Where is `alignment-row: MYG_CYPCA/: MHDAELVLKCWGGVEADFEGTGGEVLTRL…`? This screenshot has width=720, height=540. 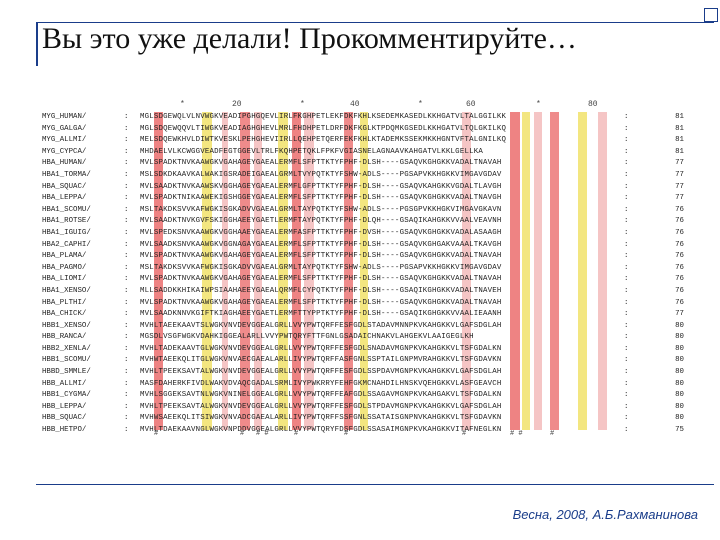
alignment-row: MYG_CYPCA/: MHDAELVLKCWGGVEADFEGTGGEVLTRL… is located at coordinates (367, 153).